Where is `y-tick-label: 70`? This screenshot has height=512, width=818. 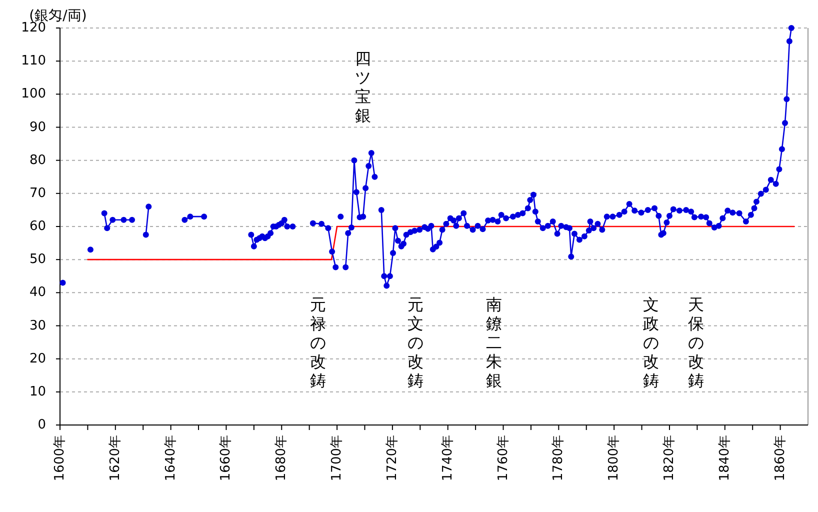 y-tick-label: 70 is located at coordinates (37, 193).